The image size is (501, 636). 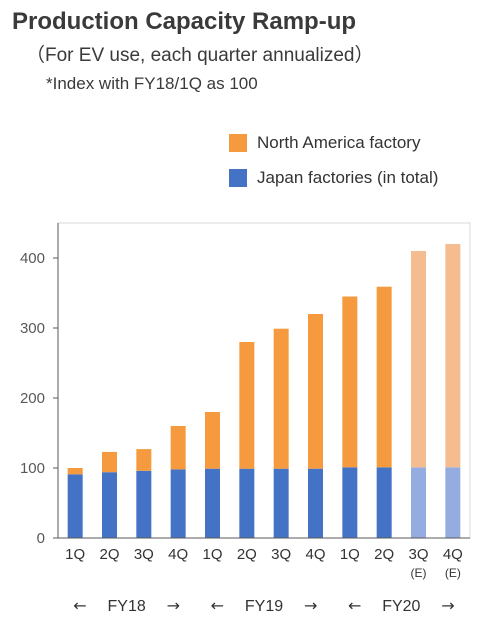 What do you see at coordinates (401, 606) in the screenshot?
I see `fiscal-year-label: FY20` at bounding box center [401, 606].